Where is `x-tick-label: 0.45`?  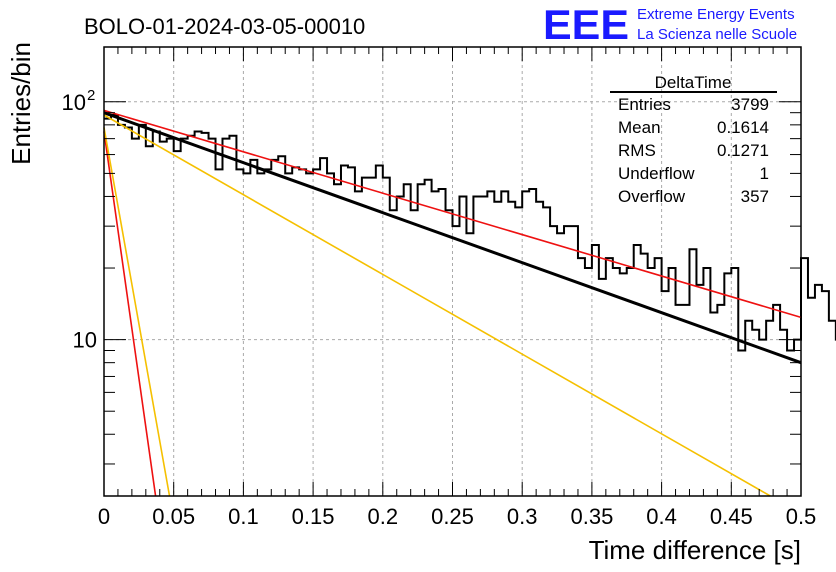 x-tick-label: 0.45 is located at coordinates (731, 516).